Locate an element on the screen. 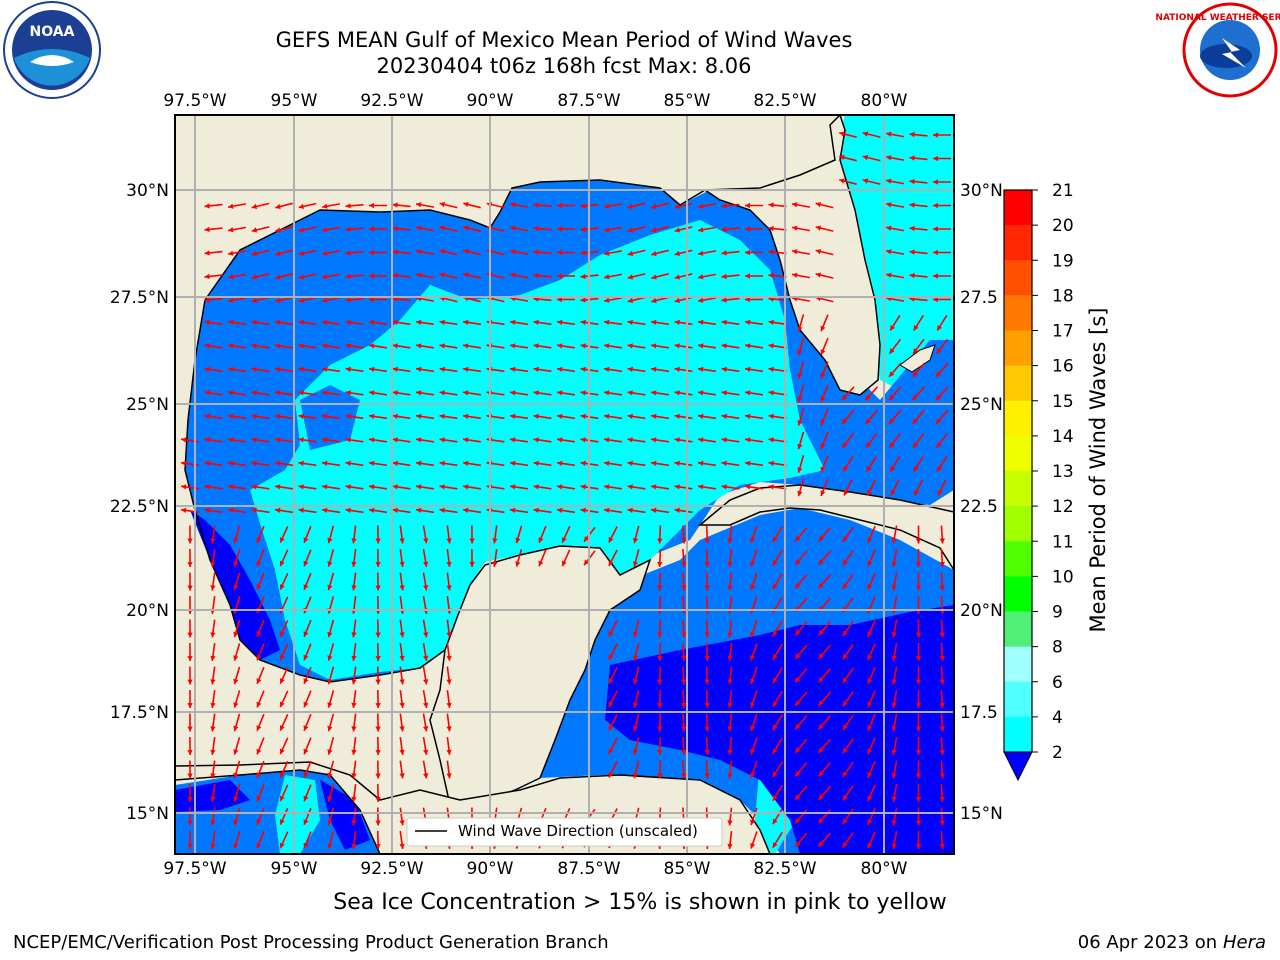 This screenshot has height=960, width=1280. colorbar-tick-label: 4 is located at coordinates (1057, 718).